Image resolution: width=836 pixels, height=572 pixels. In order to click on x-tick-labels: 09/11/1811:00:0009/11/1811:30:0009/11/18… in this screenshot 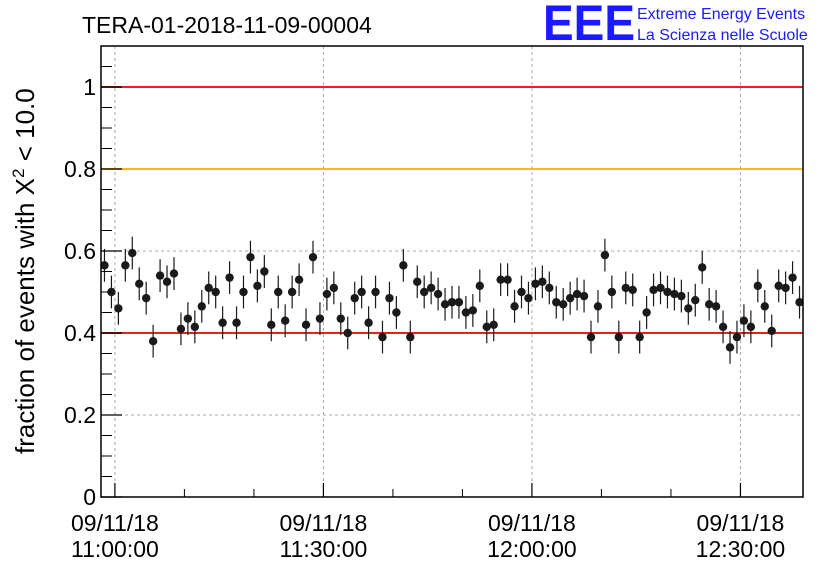, I will do `click(428, 536)`.